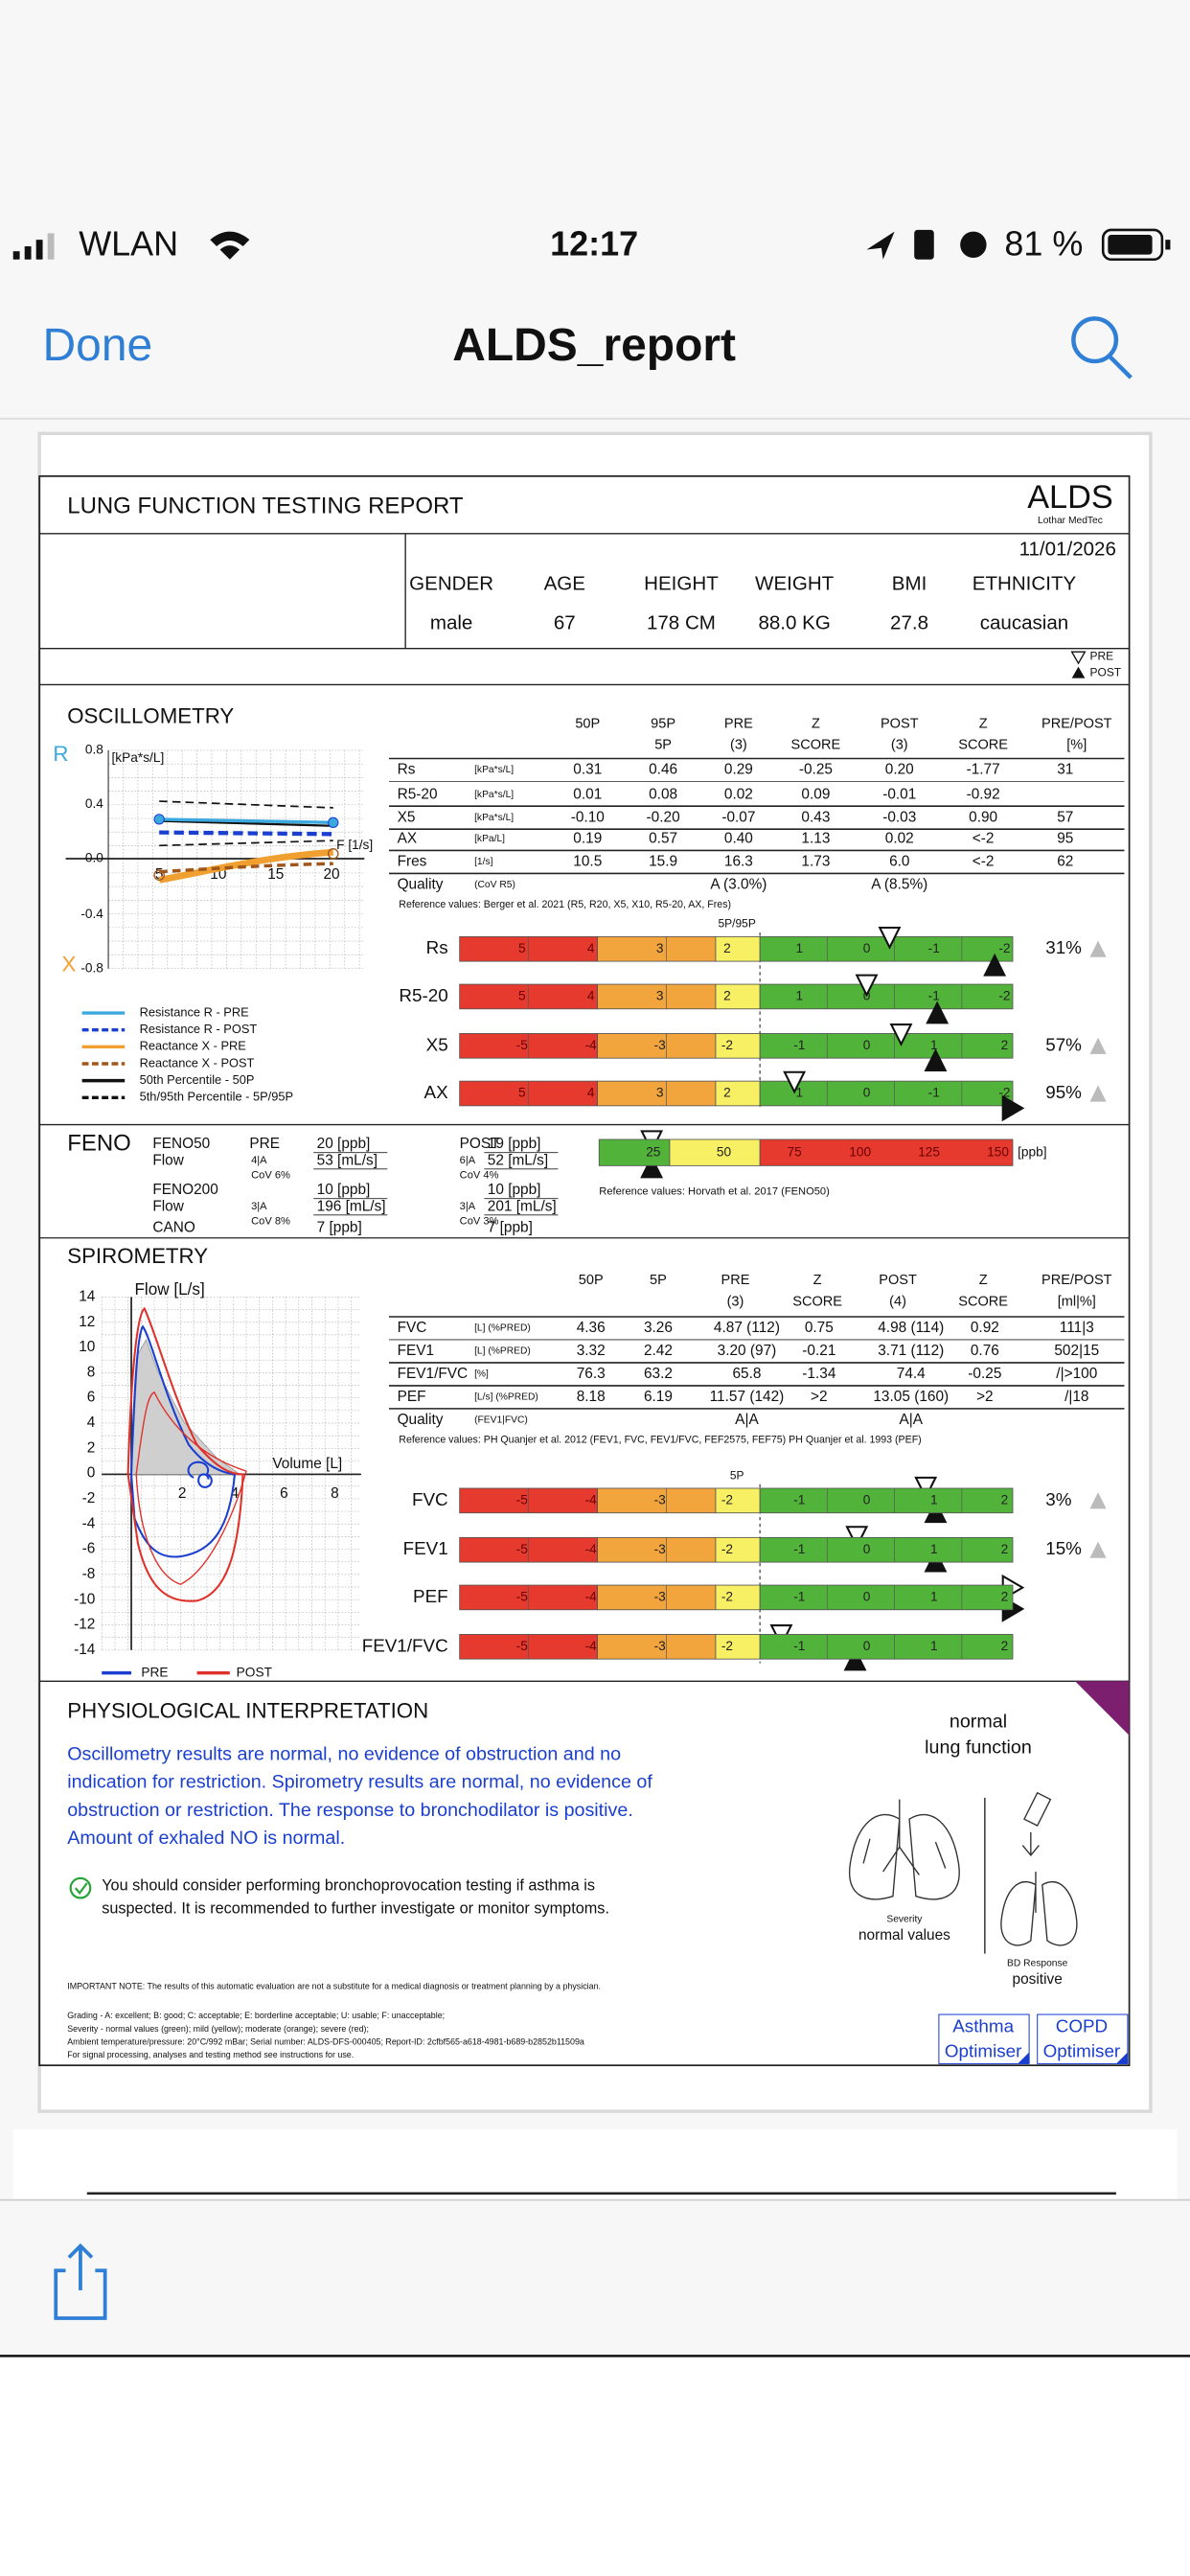 The image size is (1190, 2576). Describe the element at coordinates (1106, 672) in the screenshot. I see `legend-post: POST` at that location.